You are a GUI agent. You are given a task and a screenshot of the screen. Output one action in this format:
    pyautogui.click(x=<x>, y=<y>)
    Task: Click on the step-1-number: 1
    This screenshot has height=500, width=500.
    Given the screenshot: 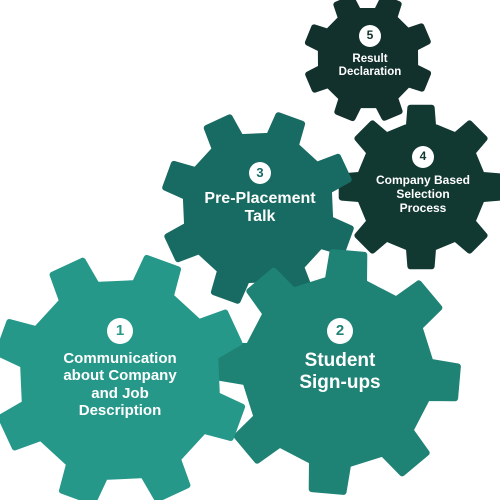 What is the action you would take?
    pyautogui.click(x=120, y=331)
    